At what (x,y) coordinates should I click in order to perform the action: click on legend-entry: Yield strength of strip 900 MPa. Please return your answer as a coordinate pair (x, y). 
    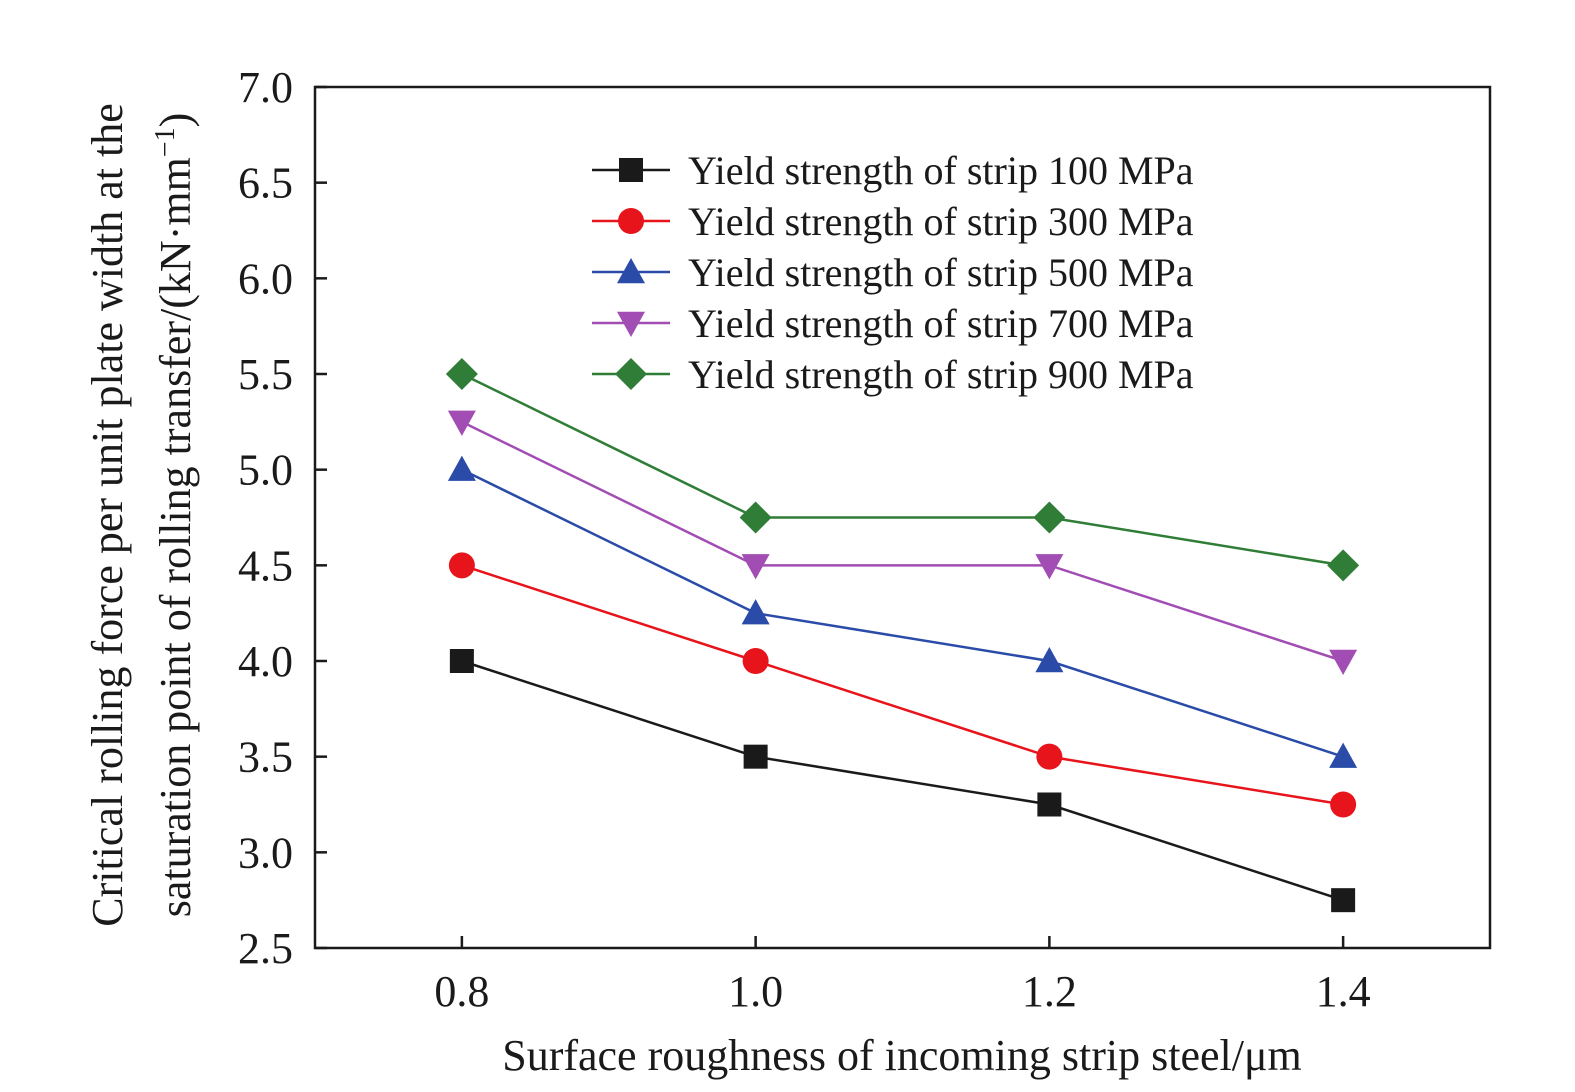
    Looking at the image, I should click on (893, 374).